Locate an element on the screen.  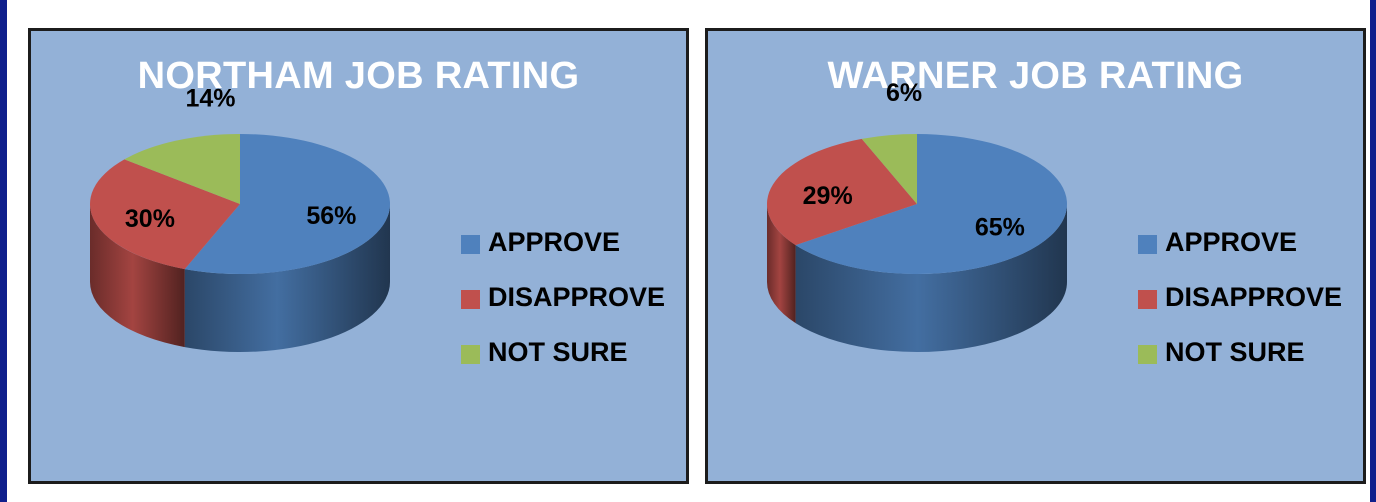
data-label-disapprove: 30% is located at coordinates (150, 219).